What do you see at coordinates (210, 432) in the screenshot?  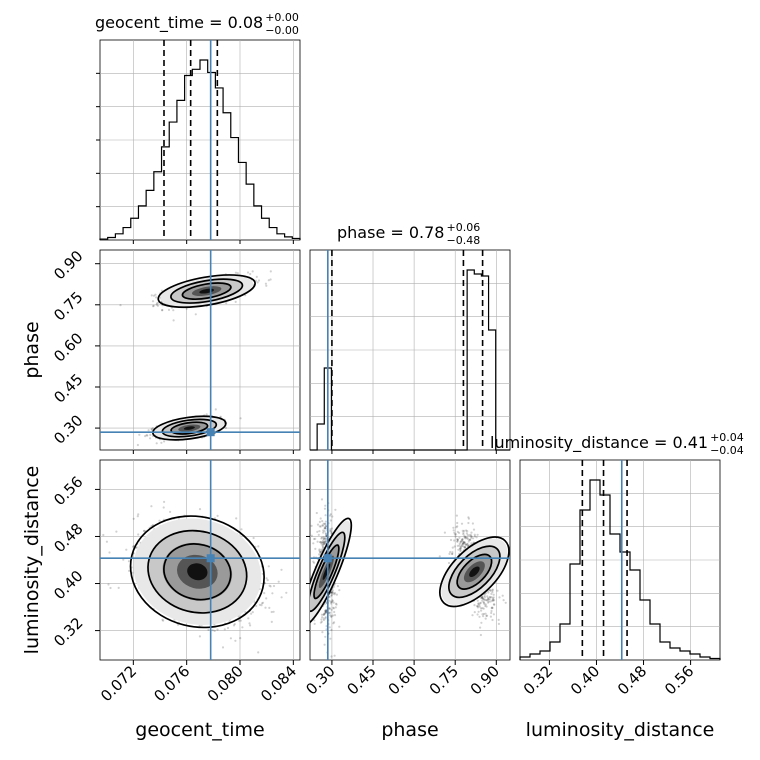 I see `truth-marker` at bounding box center [210, 432].